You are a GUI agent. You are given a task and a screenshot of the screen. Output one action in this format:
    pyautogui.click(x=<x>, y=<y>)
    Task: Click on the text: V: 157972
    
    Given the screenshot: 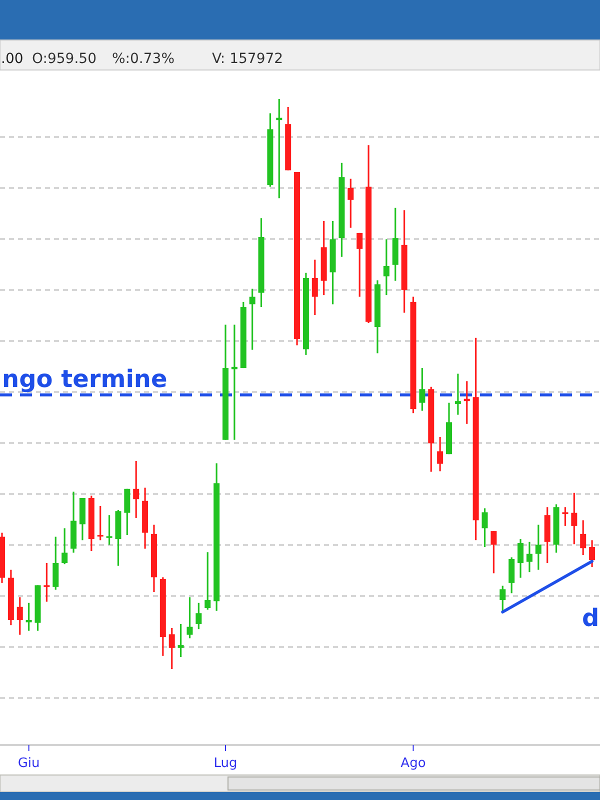 What is the action you would take?
    pyautogui.click(x=248, y=59)
    